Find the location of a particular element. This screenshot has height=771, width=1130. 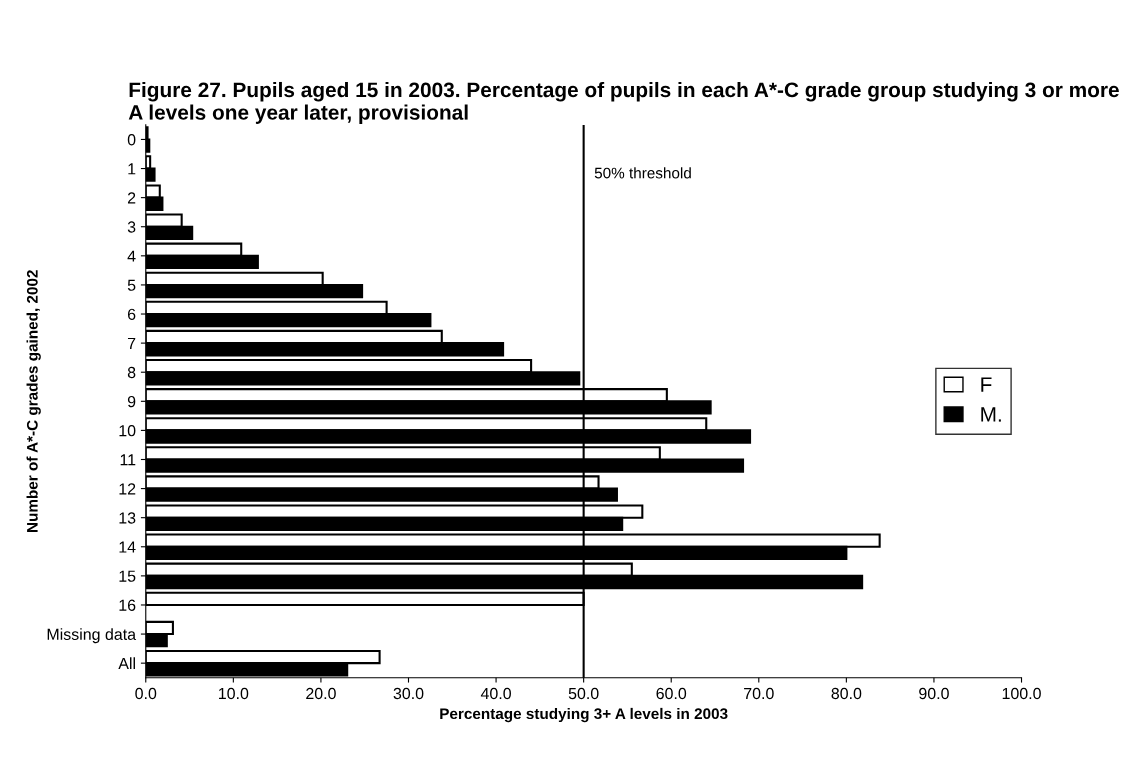

x-tick-label: 80.0 is located at coordinates (846, 693).